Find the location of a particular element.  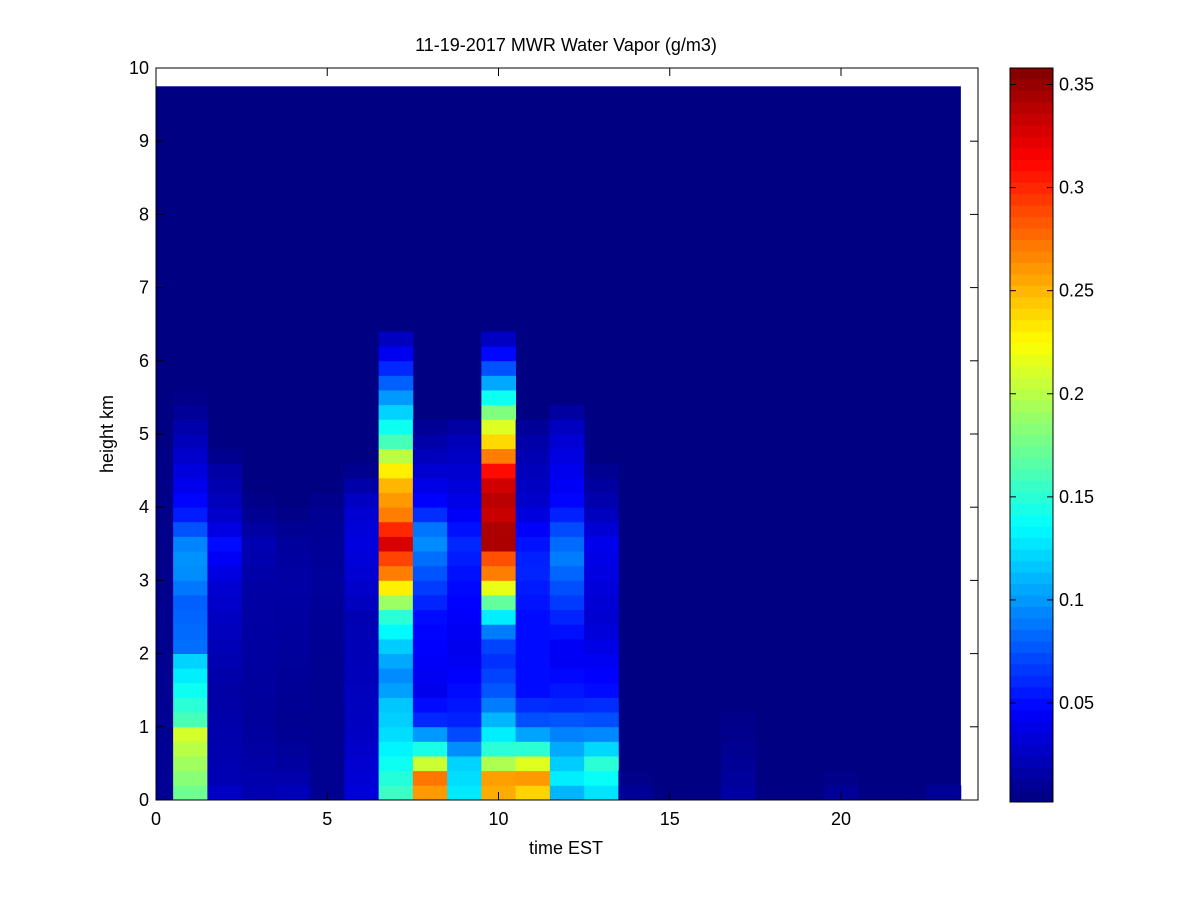

colorbar-tick-label: 0.3 is located at coordinates (1071, 188).